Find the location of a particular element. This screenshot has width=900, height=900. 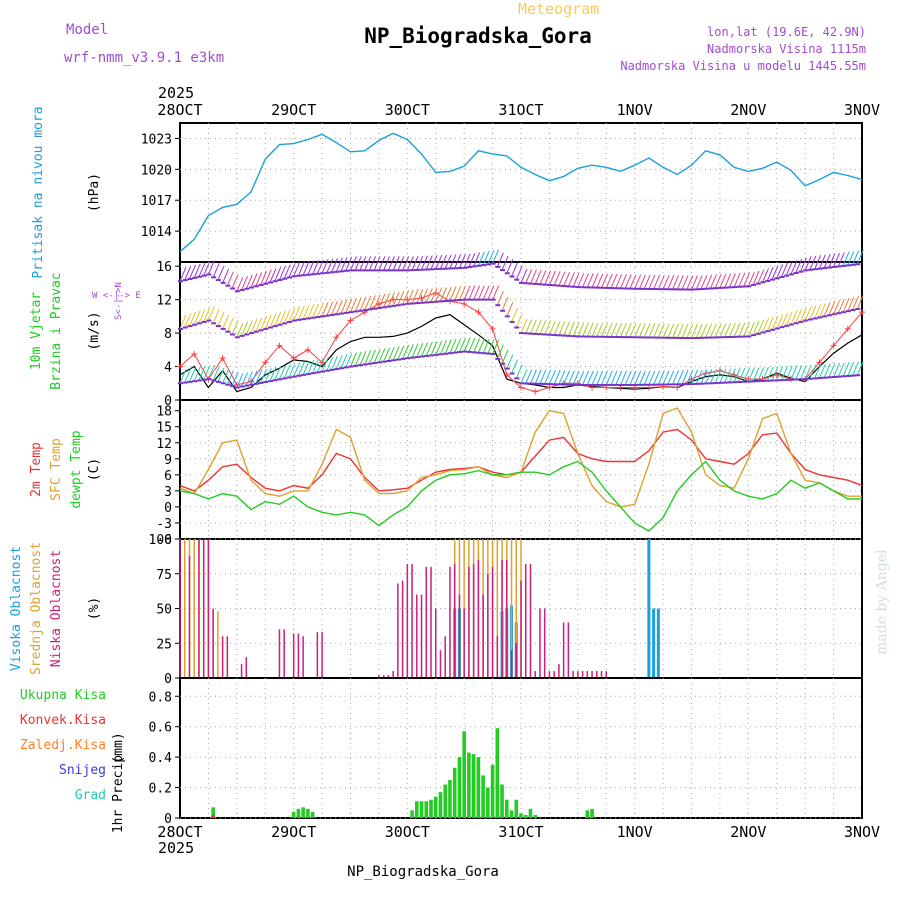

y-tick-label-pressure: 1017 is located at coordinates (156, 201).